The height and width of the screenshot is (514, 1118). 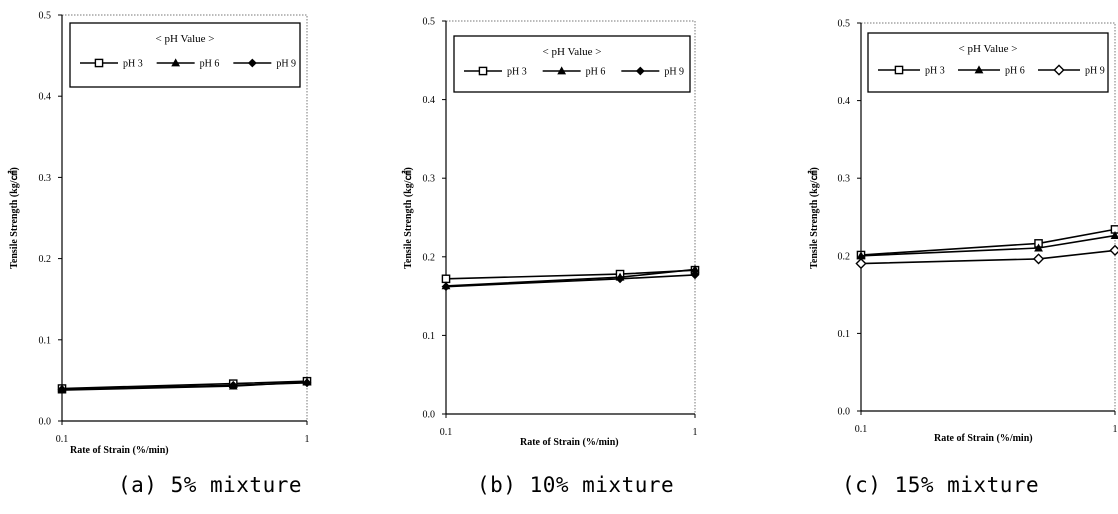 I want to click on caption-c: (c) 15% mixture, so click(x=941, y=485).